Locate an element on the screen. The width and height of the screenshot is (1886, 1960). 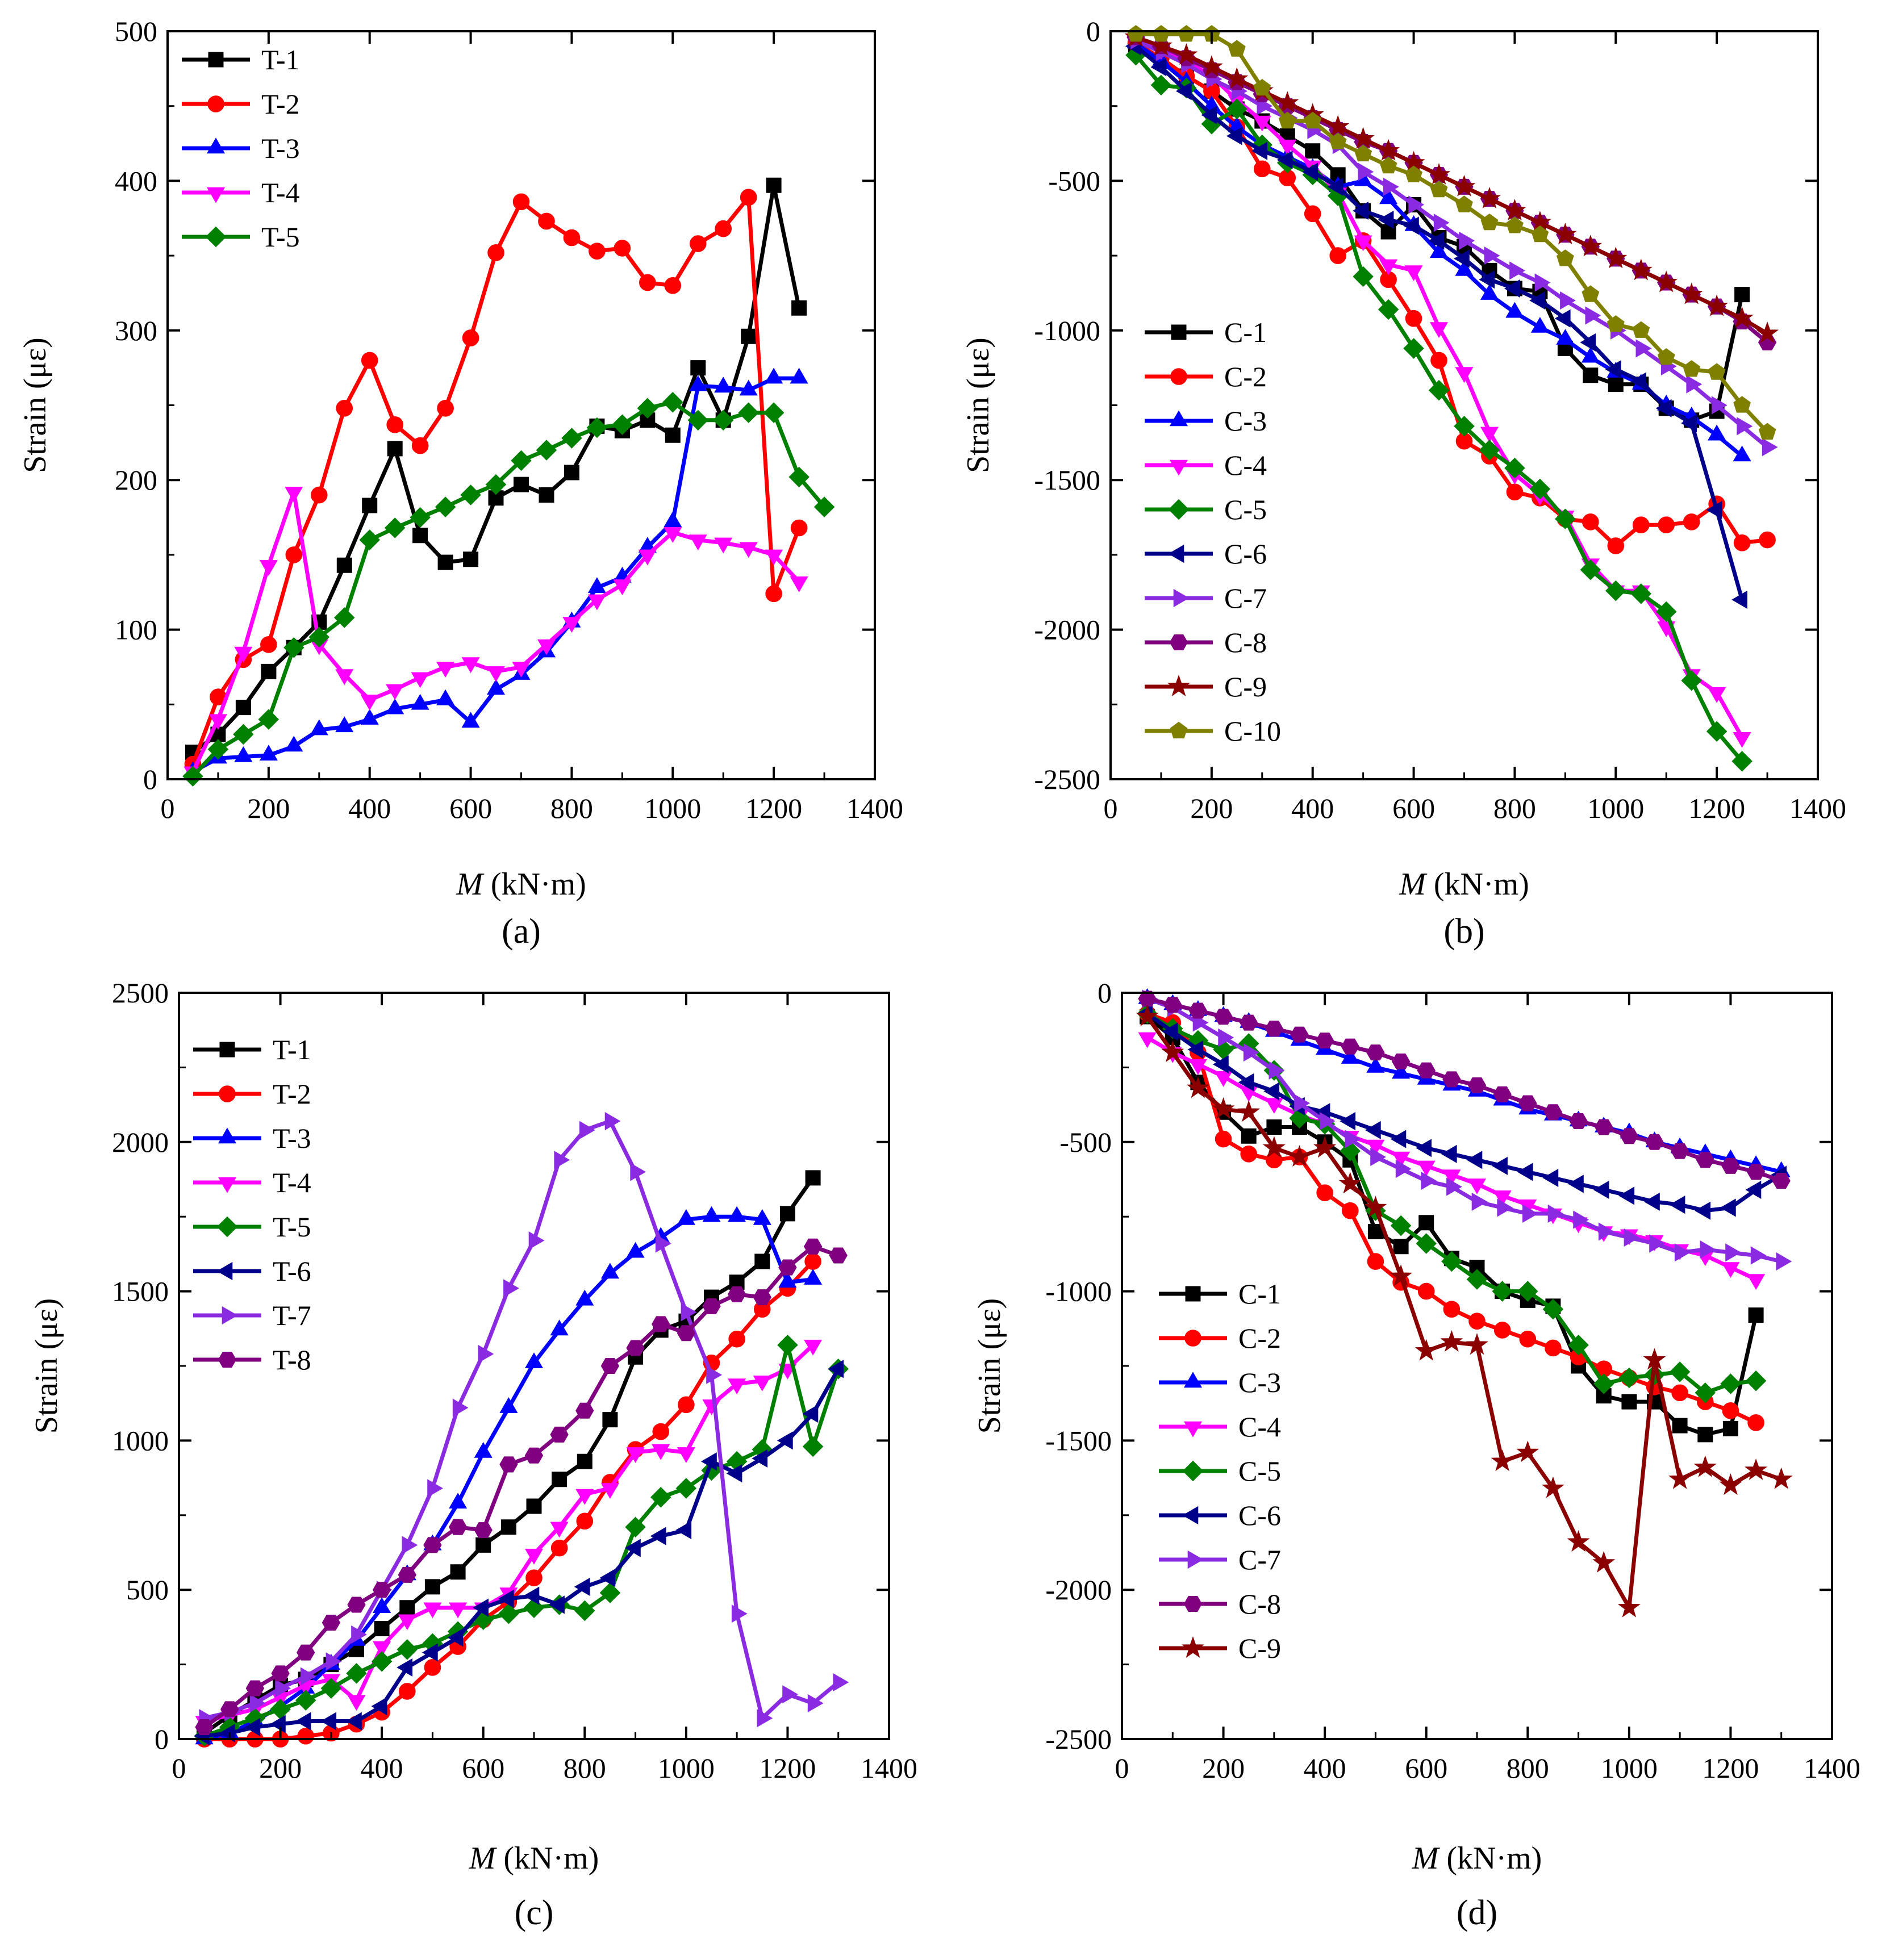
legend-label: T-3 is located at coordinates (281, 148).